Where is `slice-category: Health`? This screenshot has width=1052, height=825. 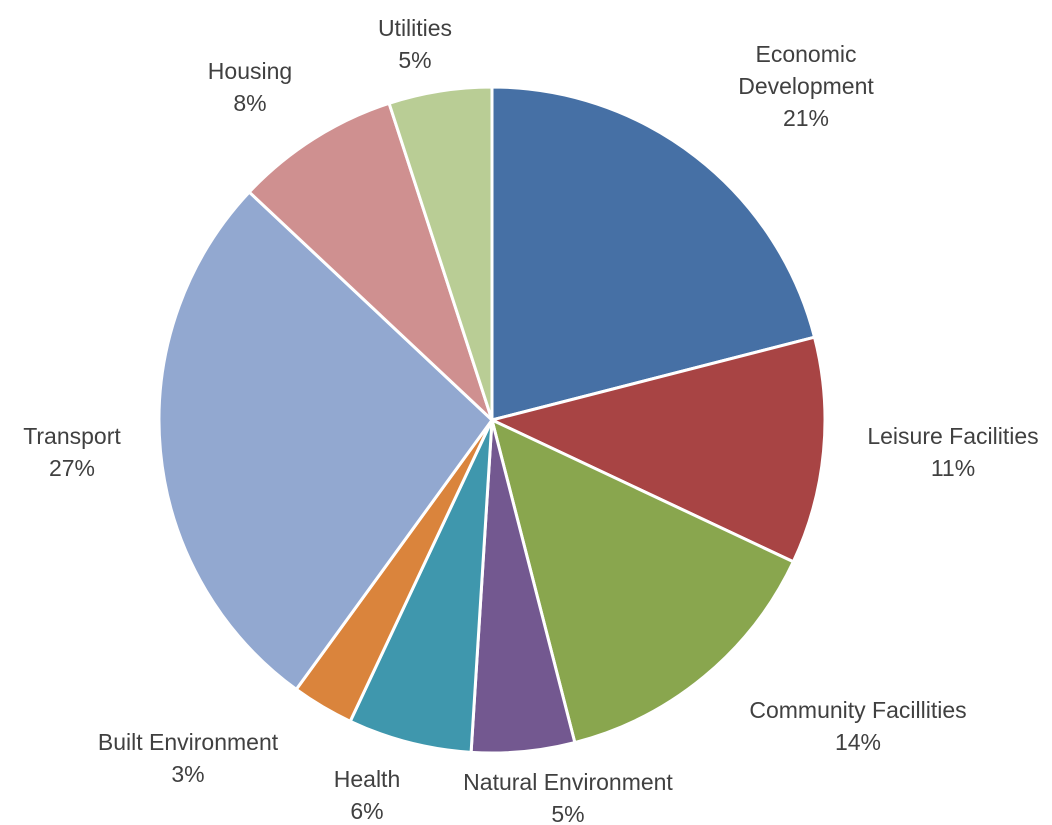 slice-category: Health is located at coordinates (367, 779).